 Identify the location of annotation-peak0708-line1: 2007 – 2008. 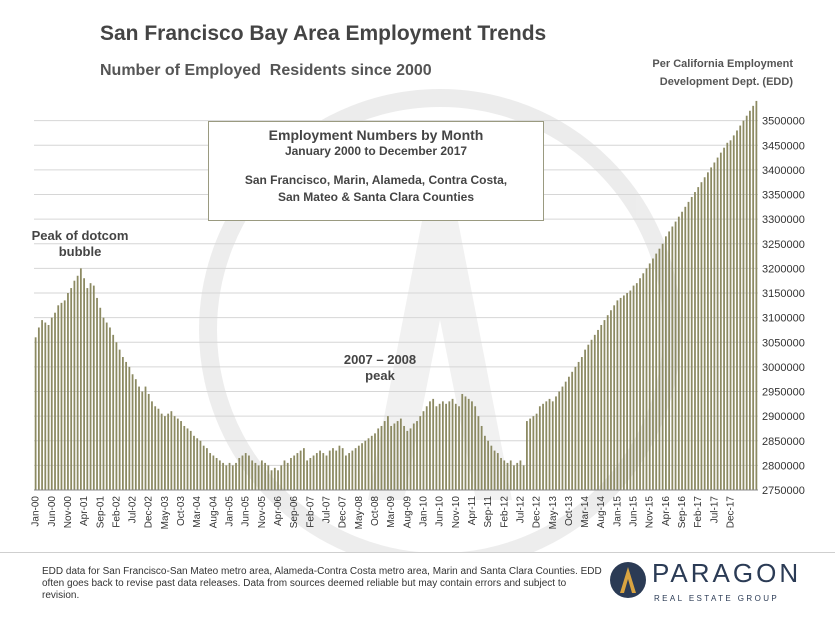
(380, 359).